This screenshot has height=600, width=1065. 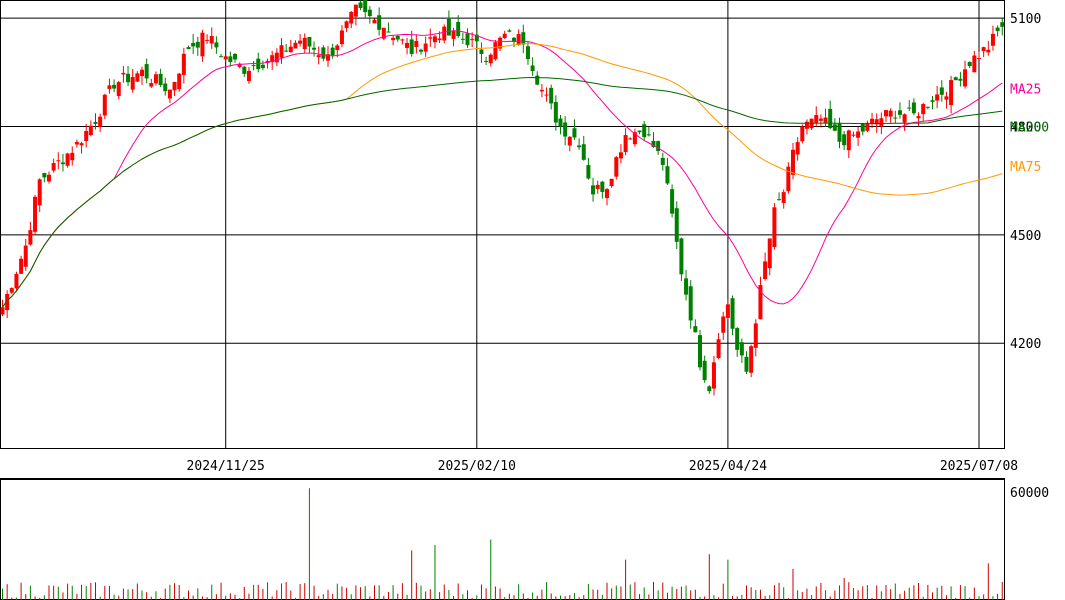 What do you see at coordinates (1025, 19) in the screenshot?
I see `price-tick-label: 5100` at bounding box center [1025, 19].